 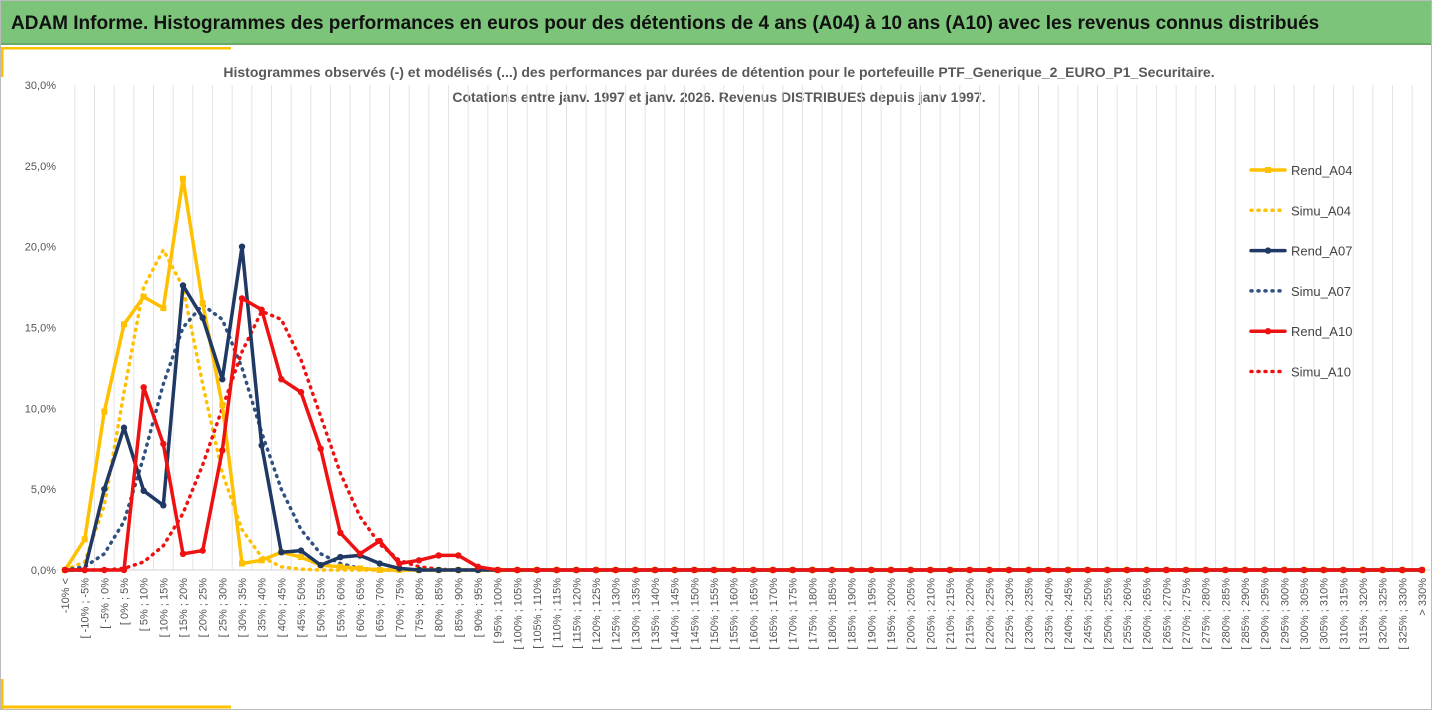 What do you see at coordinates (1321, 170) in the screenshot?
I see `legend-label: Rend_A04` at bounding box center [1321, 170].